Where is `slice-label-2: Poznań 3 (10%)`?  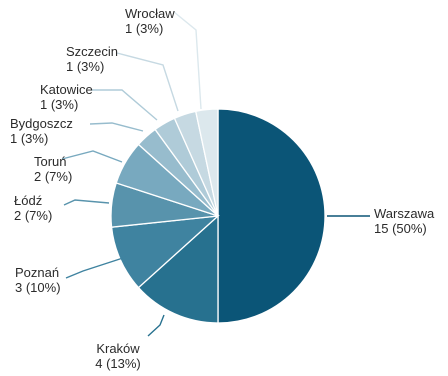
slice-label-2: Poznań 3 (10%) is located at coordinates (38, 280).